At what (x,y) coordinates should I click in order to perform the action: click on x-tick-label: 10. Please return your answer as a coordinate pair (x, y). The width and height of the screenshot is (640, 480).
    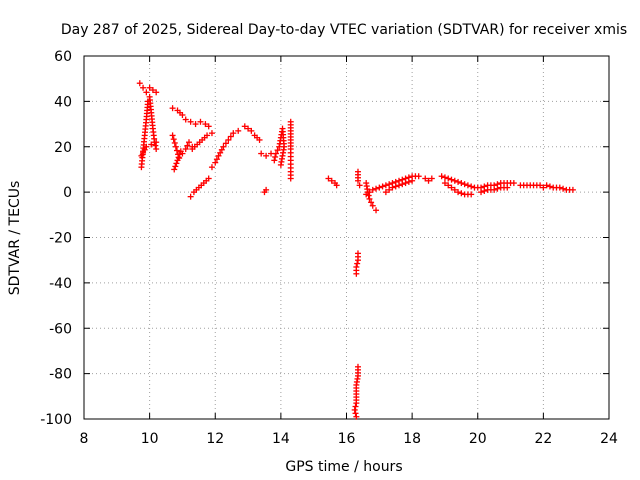
    Looking at the image, I should click on (150, 439).